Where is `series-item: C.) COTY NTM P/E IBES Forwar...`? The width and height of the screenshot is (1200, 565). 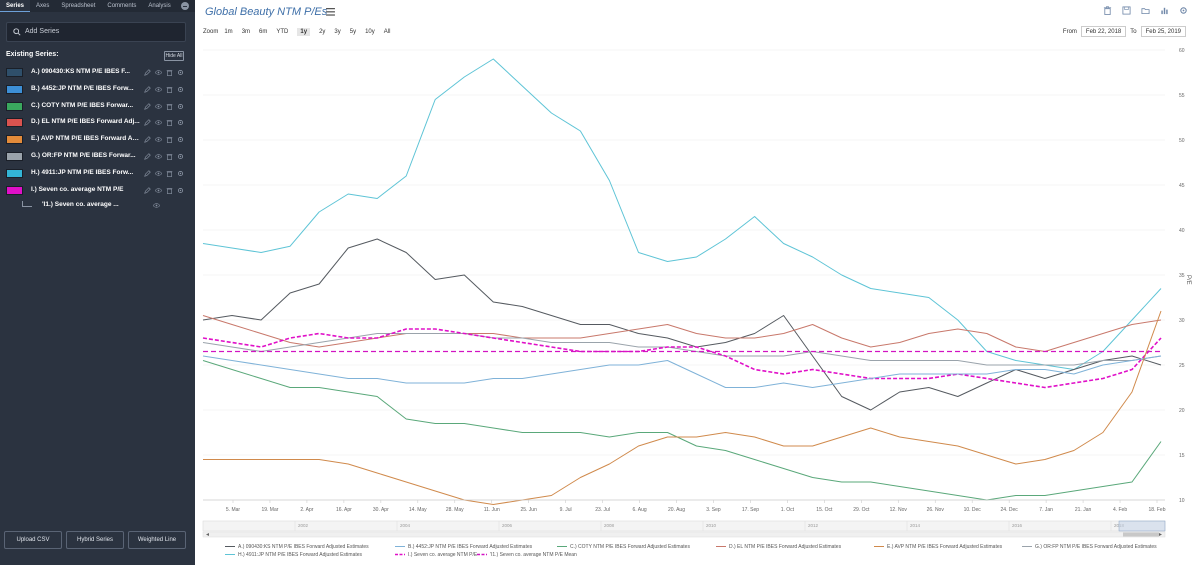
series-item: C.) COTY NTM P/E IBES Forwar... is located at coordinates (97, 107).